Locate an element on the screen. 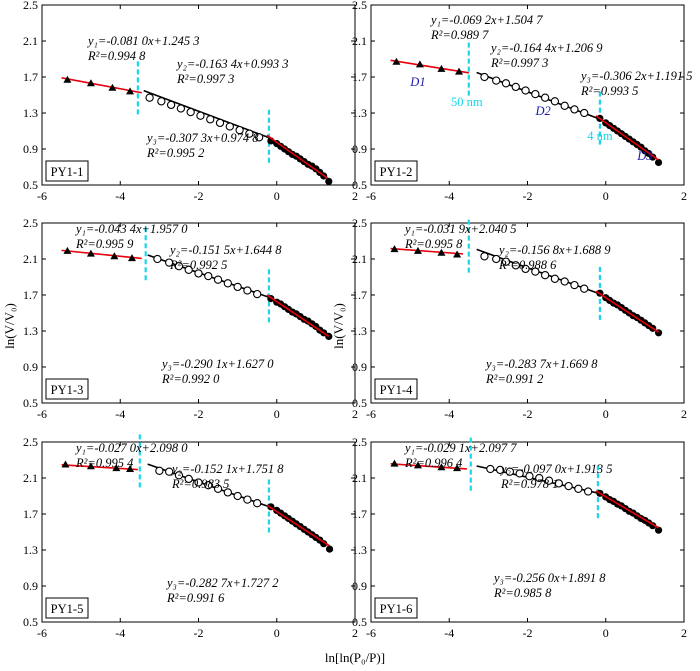 The width and height of the screenshot is (700, 671). fit-equation-3: y₃=-0.282 7x+1.727 2 is located at coordinates (221, 583).